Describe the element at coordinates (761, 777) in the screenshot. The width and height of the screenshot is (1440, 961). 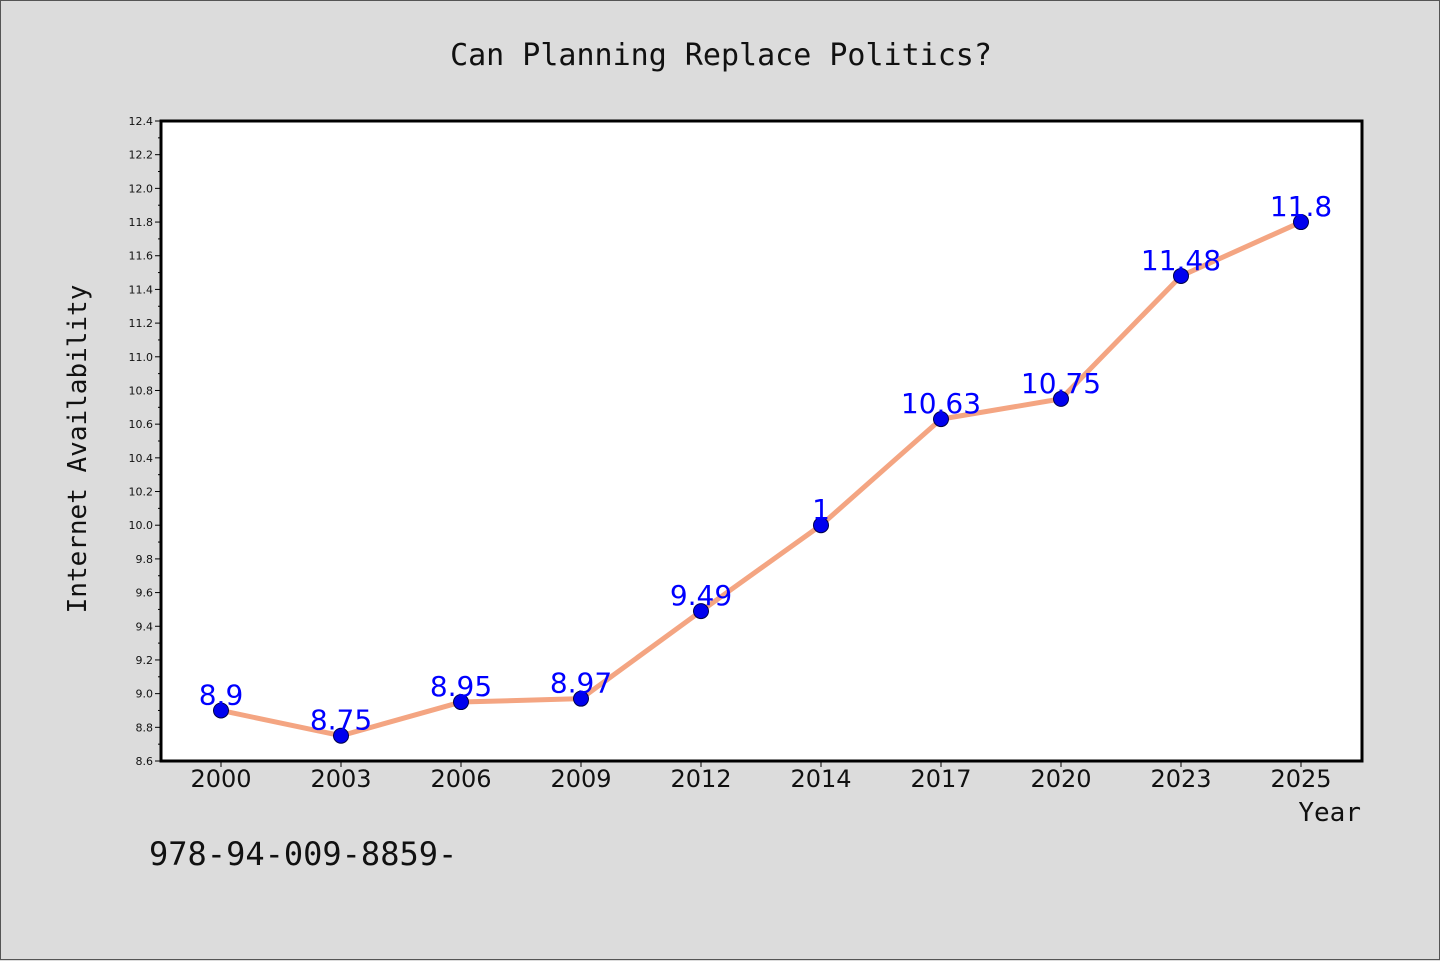
I see `x-axis: 2000 2003 2006 2009 2012 2014 2017 2020 2023 2025` at that location.